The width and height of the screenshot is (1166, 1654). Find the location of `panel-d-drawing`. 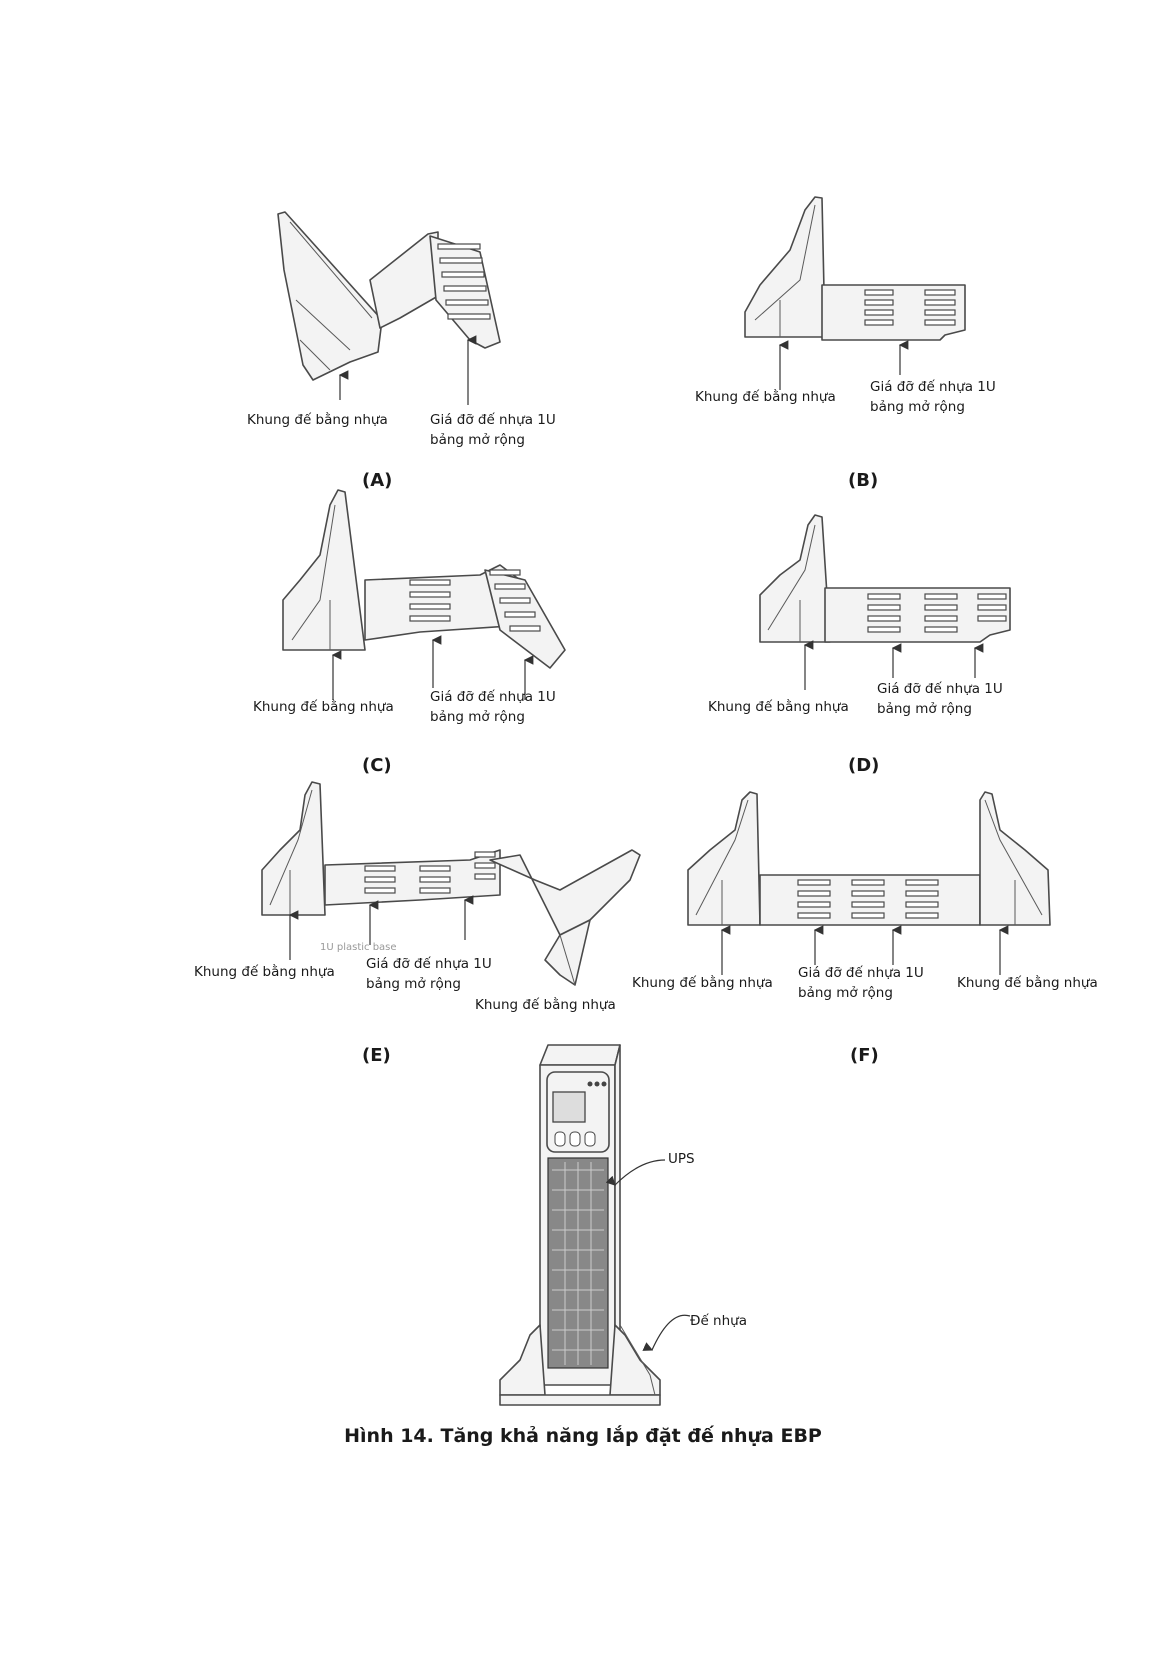

panel-d-drawing is located at coordinates (885, 602).